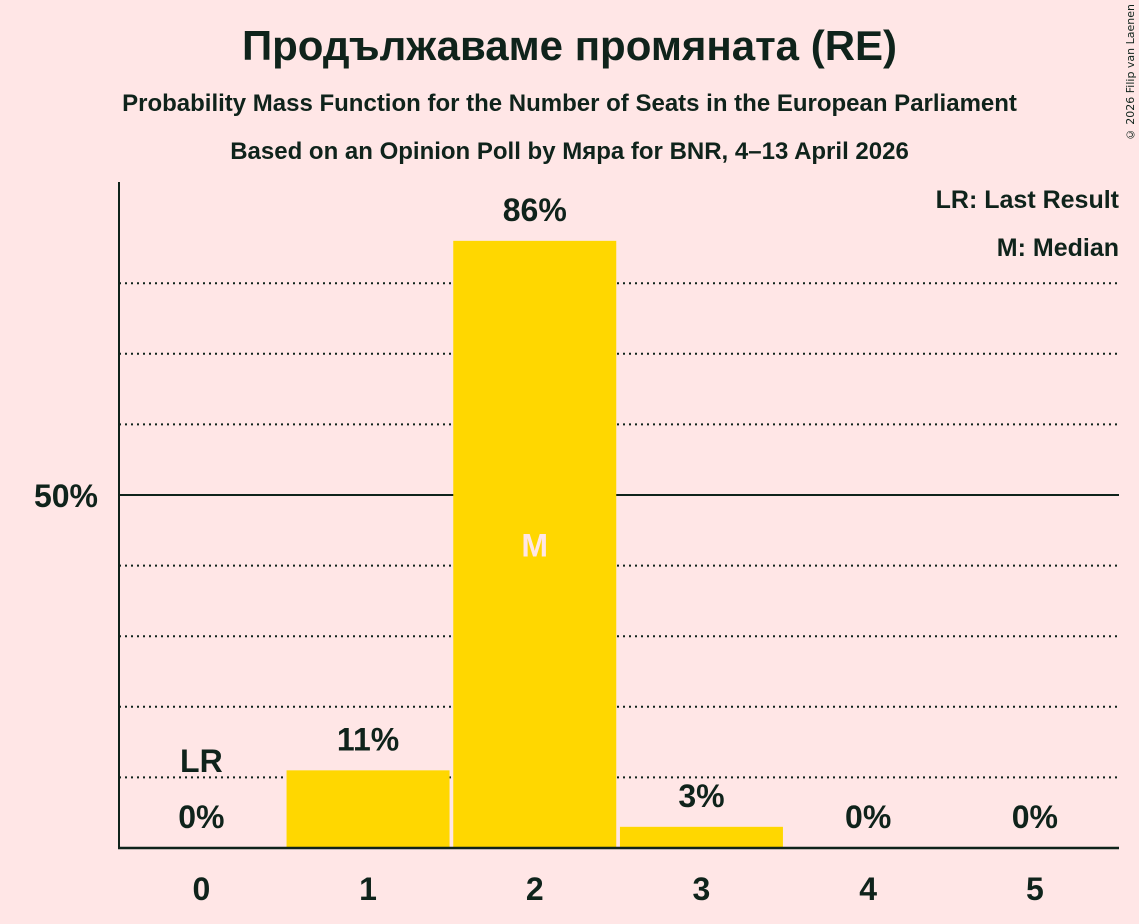 The width and height of the screenshot is (1139, 924). I want to click on value-label-2: 86%, so click(535, 210).